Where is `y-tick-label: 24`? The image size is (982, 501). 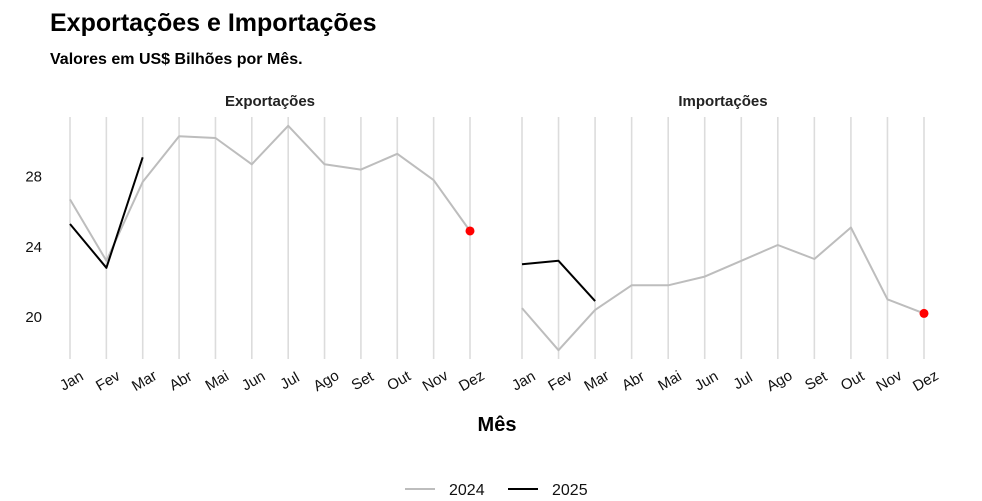
y-tick-label: 24 is located at coordinates (33, 247).